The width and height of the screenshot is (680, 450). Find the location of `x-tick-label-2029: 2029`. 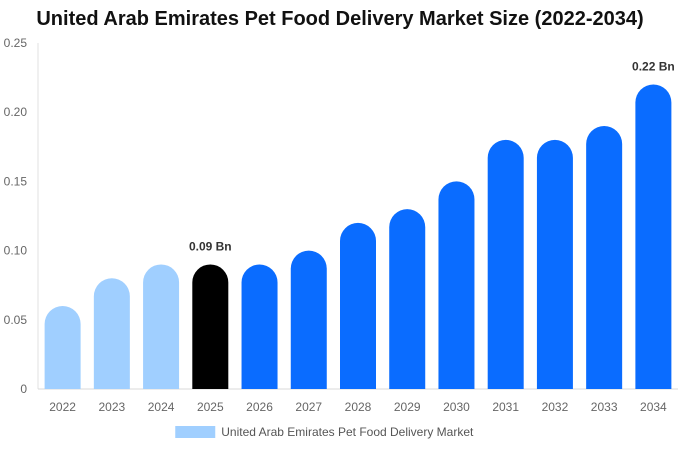

x-tick-label-2029: 2029 is located at coordinates (407, 407).